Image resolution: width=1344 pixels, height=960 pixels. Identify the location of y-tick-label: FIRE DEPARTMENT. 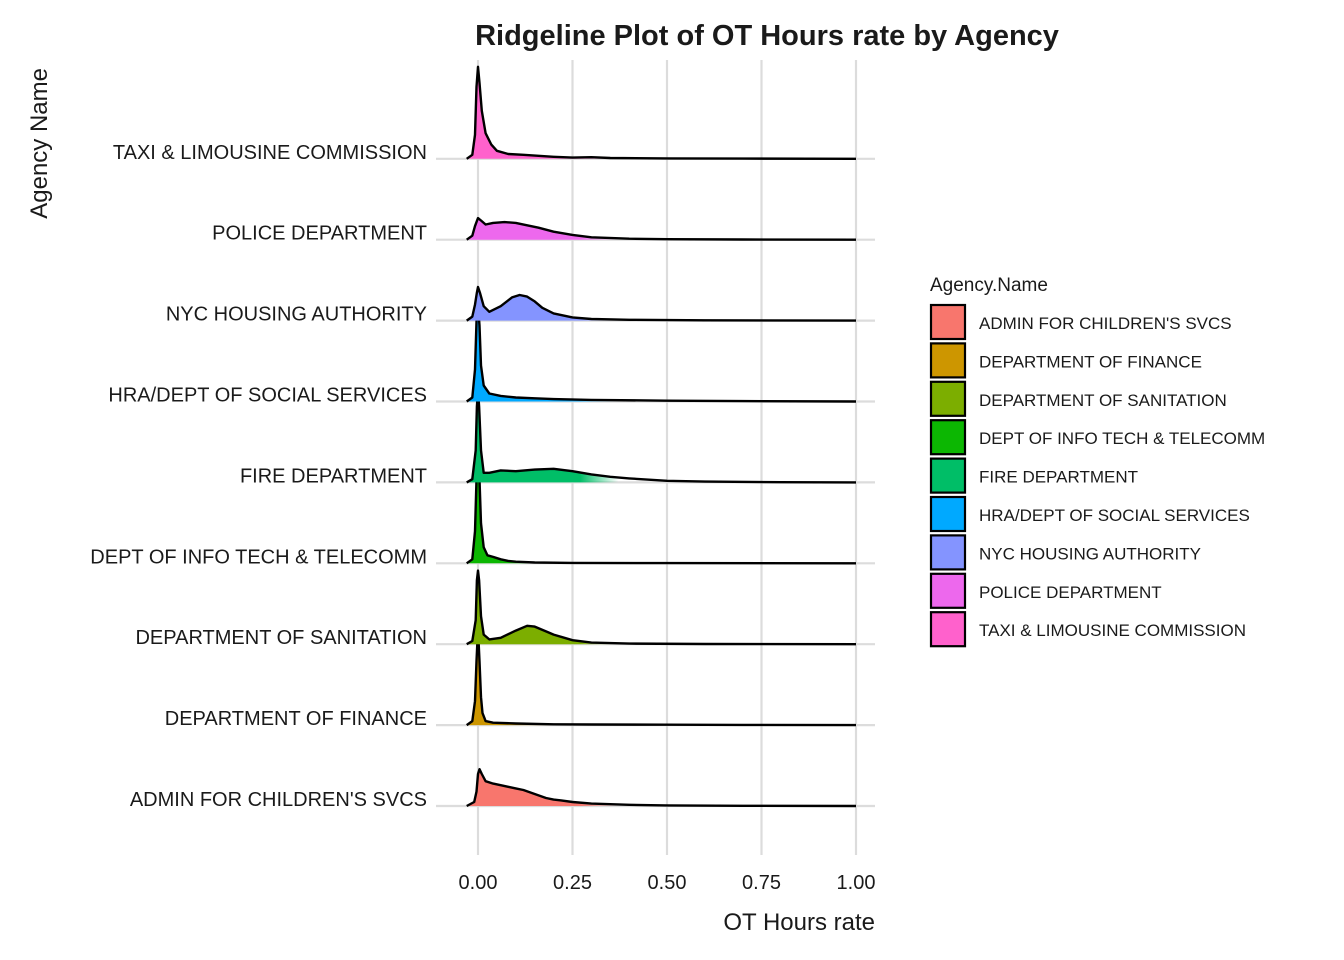
(333, 476).